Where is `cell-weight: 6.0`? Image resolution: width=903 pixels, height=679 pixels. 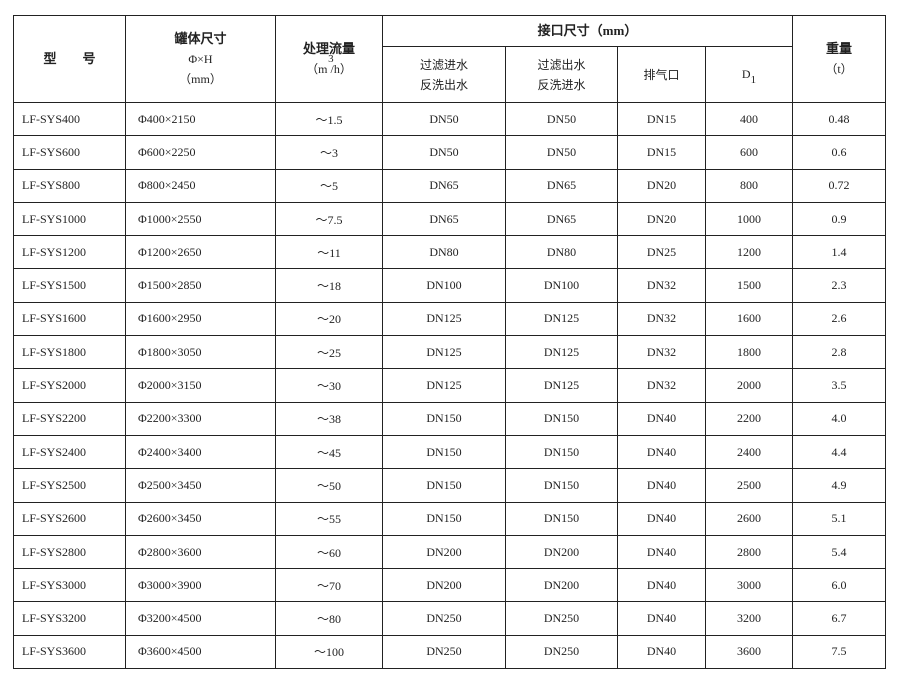
cell-weight: 6.0 is located at coordinates (839, 585).